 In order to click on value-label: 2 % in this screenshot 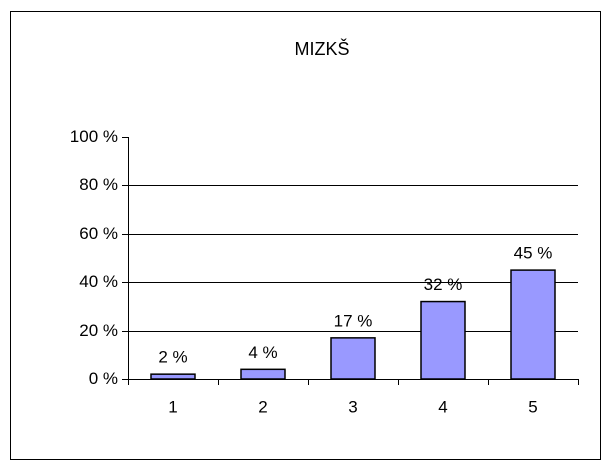, I will do `click(172, 357)`.